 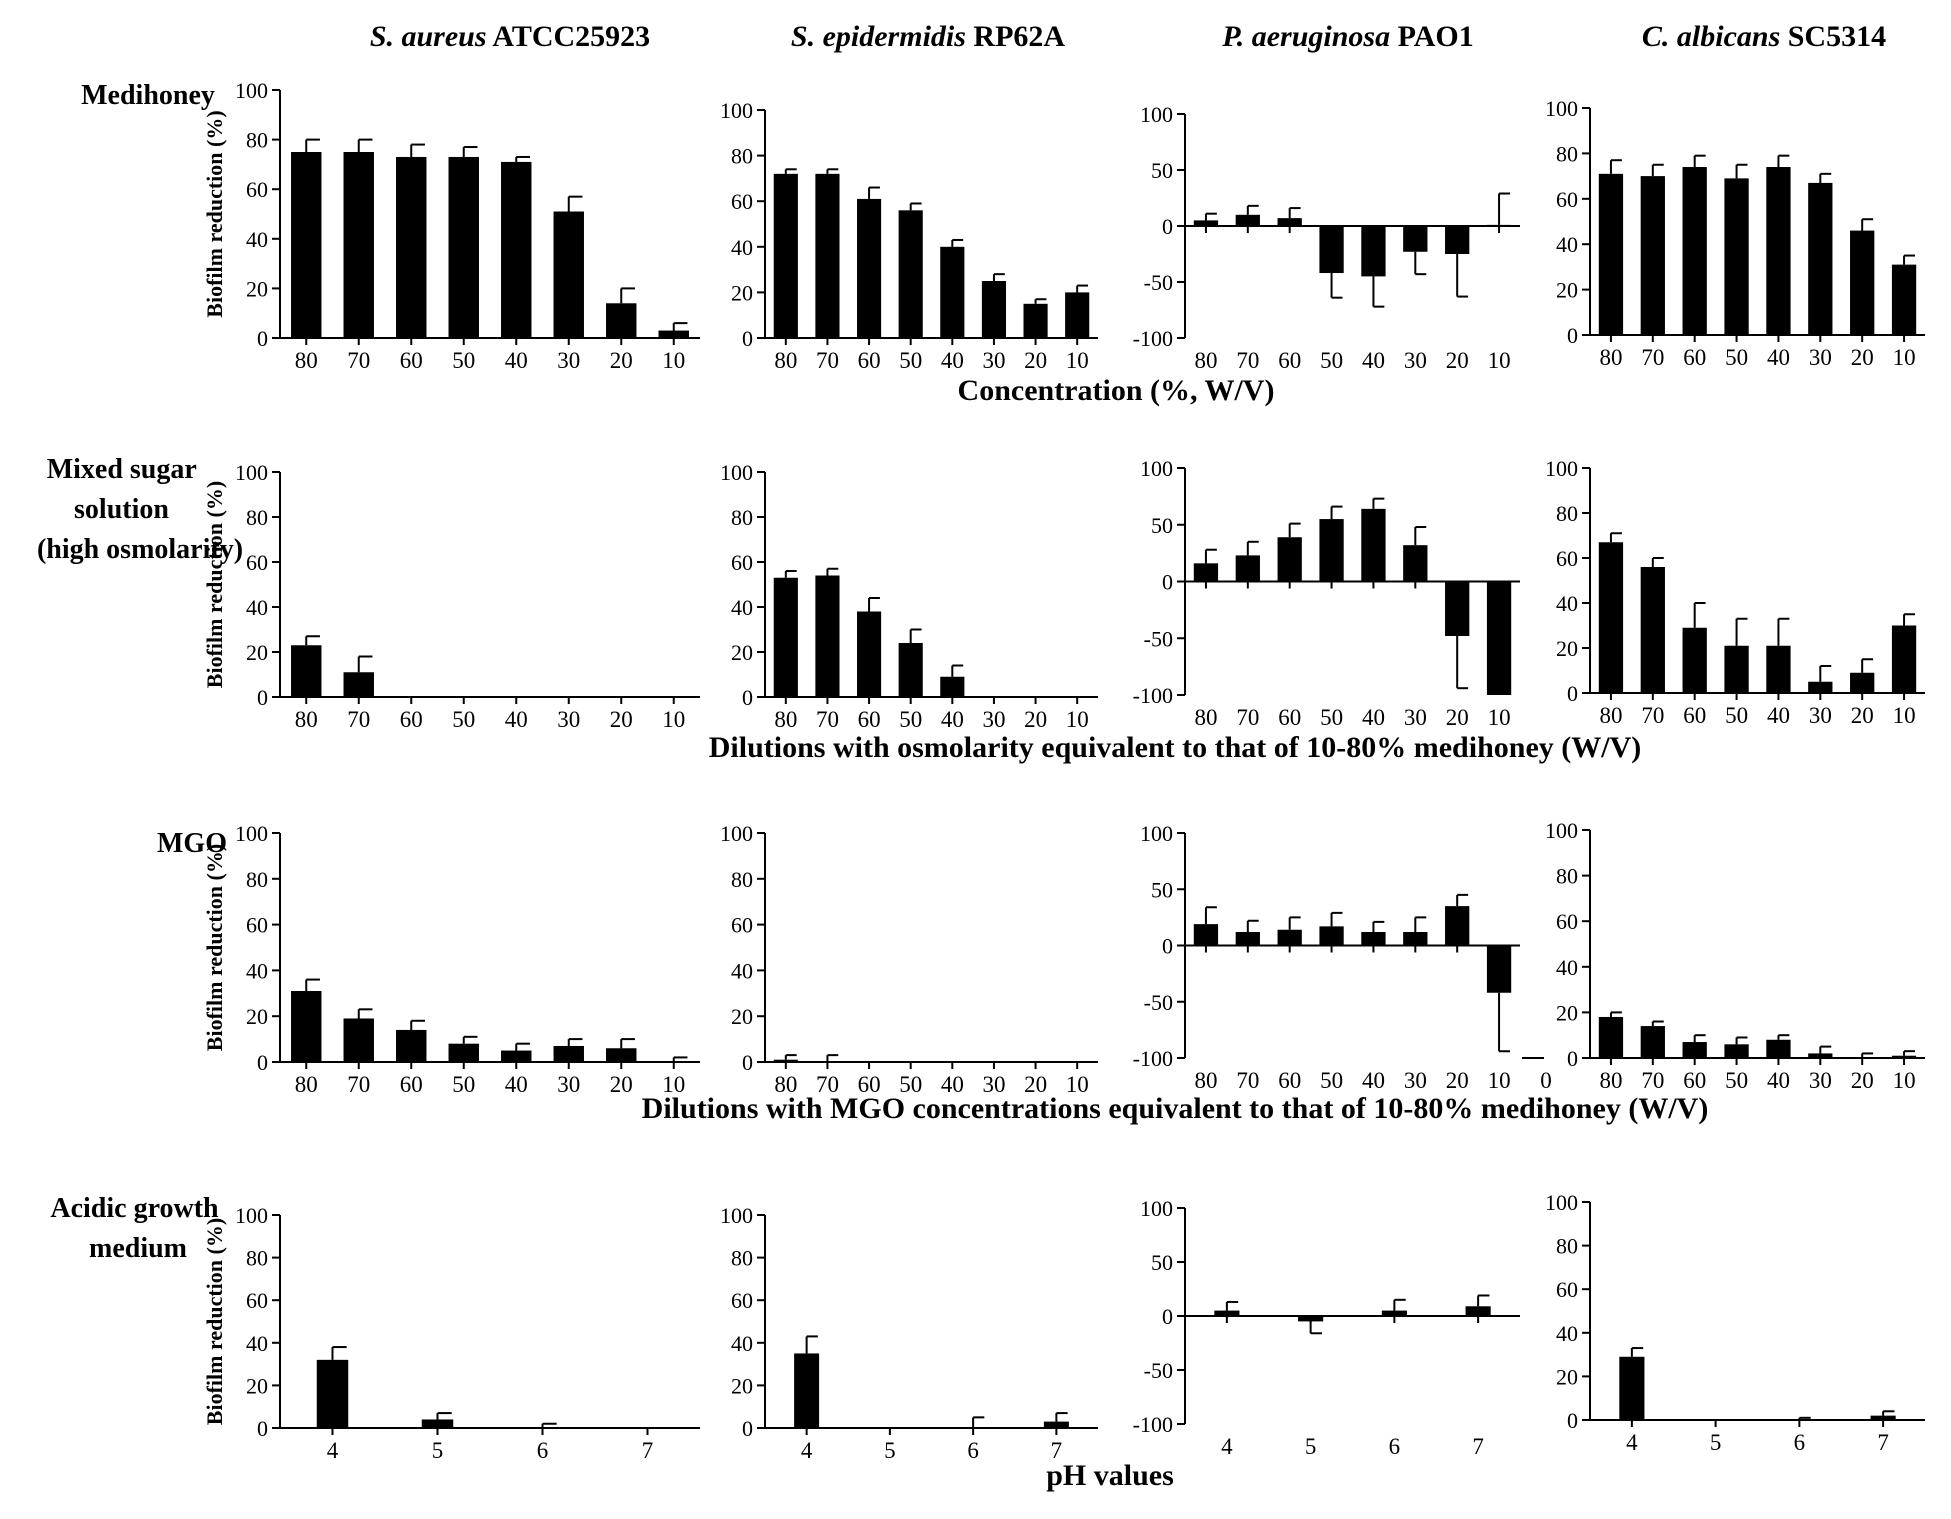 I want to click on column-title: C. albicans SC5314, so click(x=1764, y=36).